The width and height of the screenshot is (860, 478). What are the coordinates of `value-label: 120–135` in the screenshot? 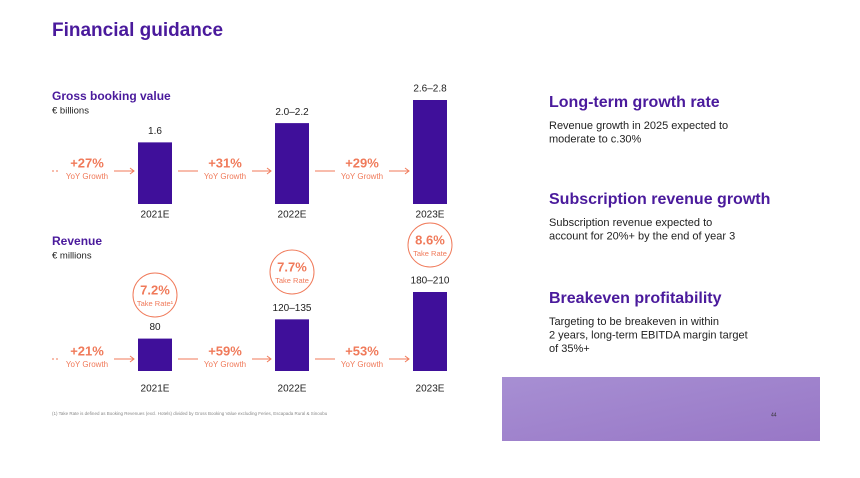 It's located at (292, 308).